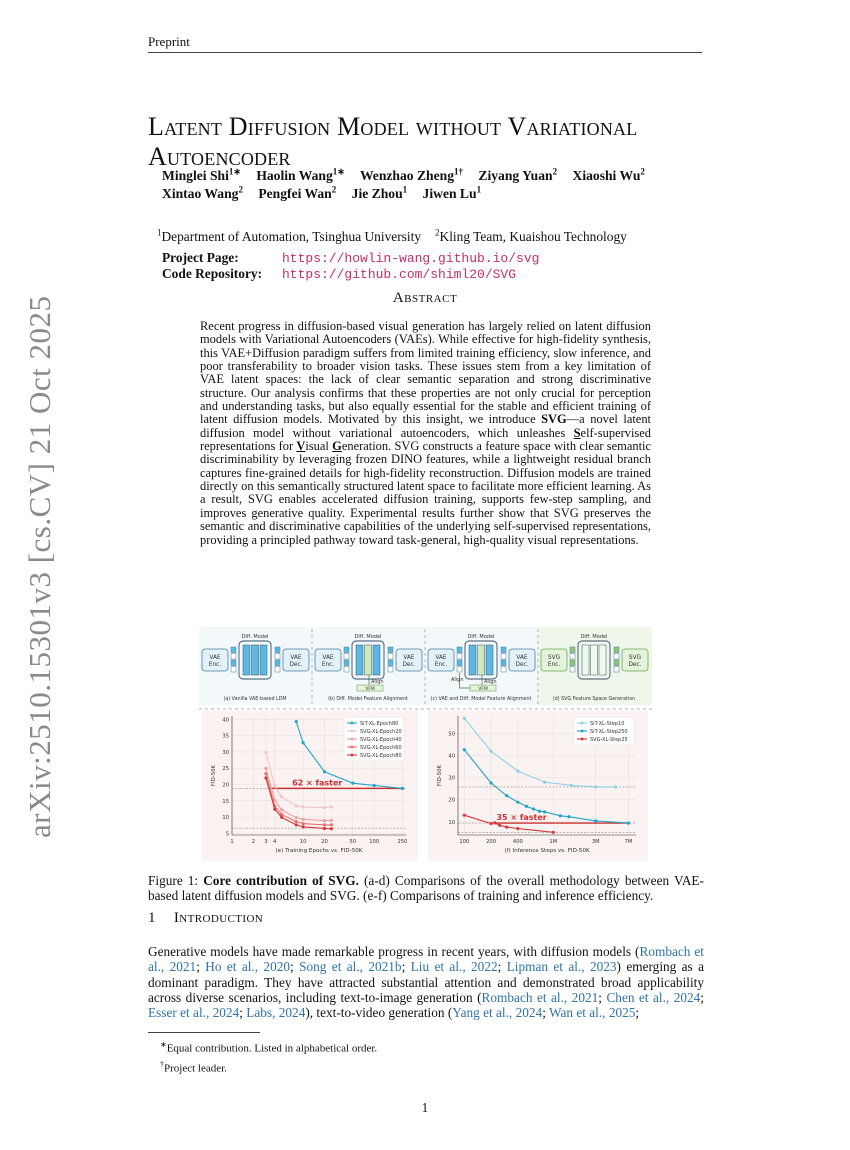 The width and height of the screenshot is (850, 1150). What do you see at coordinates (451, 823) in the screenshot?
I see `y-tick-label: 10` at bounding box center [451, 823].